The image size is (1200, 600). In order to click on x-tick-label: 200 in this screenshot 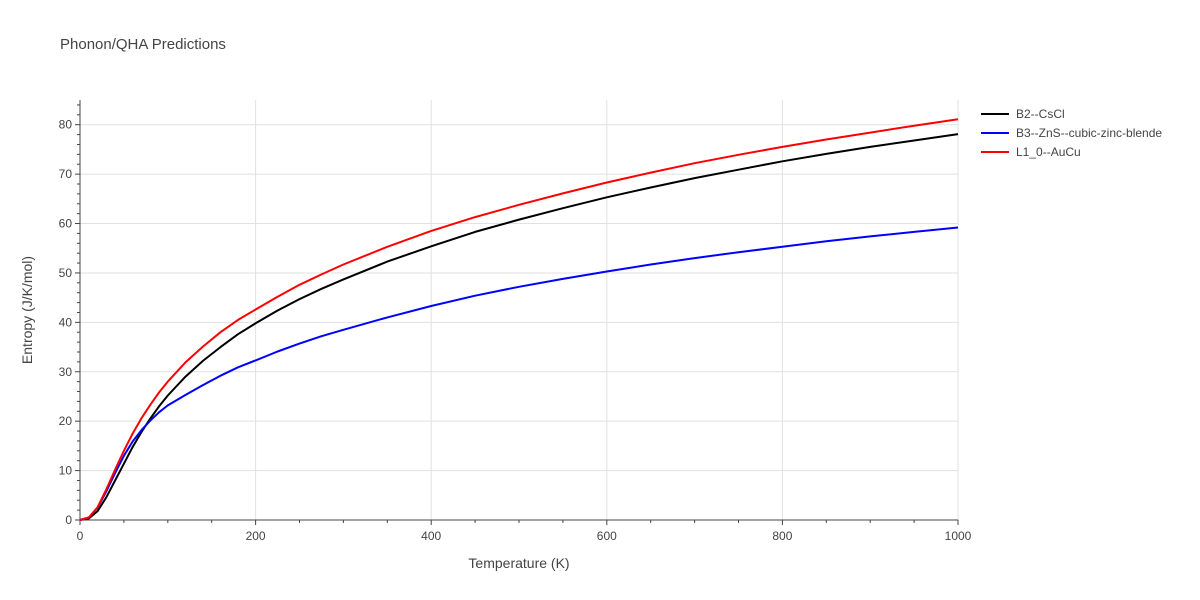, I will do `click(256, 536)`.